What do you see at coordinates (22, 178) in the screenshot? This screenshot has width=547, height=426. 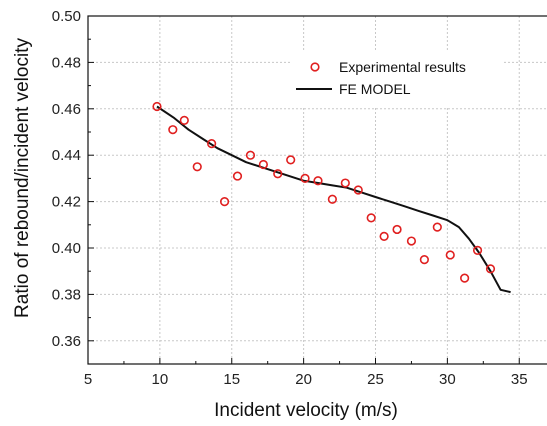 I see `y-axis-title: Ratio of rebound/incident velocity` at bounding box center [22, 178].